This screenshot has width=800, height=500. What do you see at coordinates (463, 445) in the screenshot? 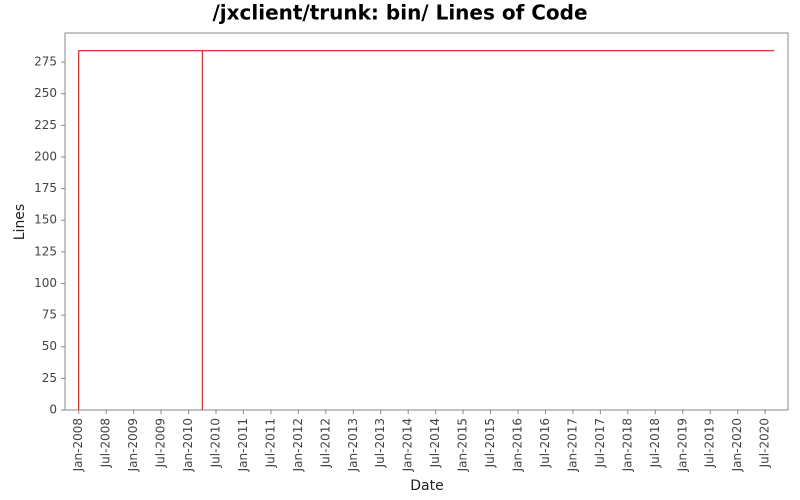
I see `x-tick-label: Jan-2015` at bounding box center [463, 445].